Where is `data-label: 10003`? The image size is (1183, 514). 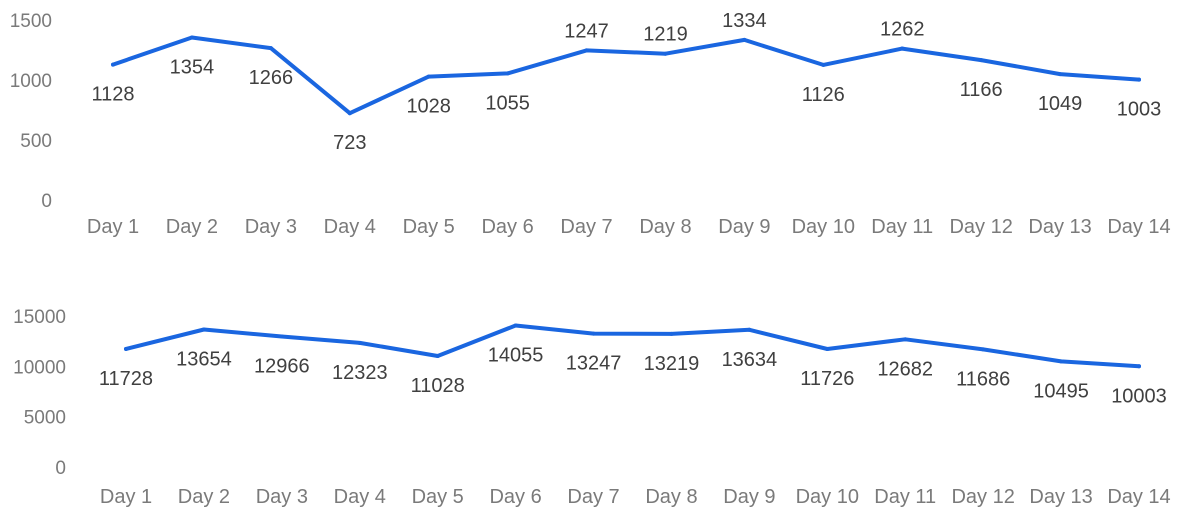 data-label: 10003 is located at coordinates (1139, 396).